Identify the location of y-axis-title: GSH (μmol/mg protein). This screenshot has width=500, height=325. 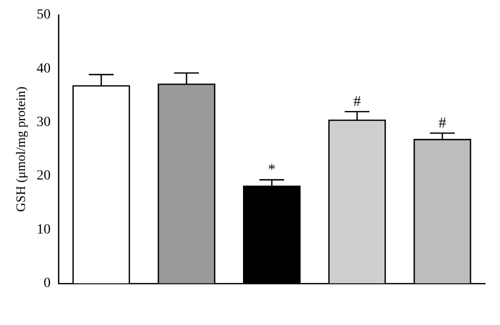
(20, 149).